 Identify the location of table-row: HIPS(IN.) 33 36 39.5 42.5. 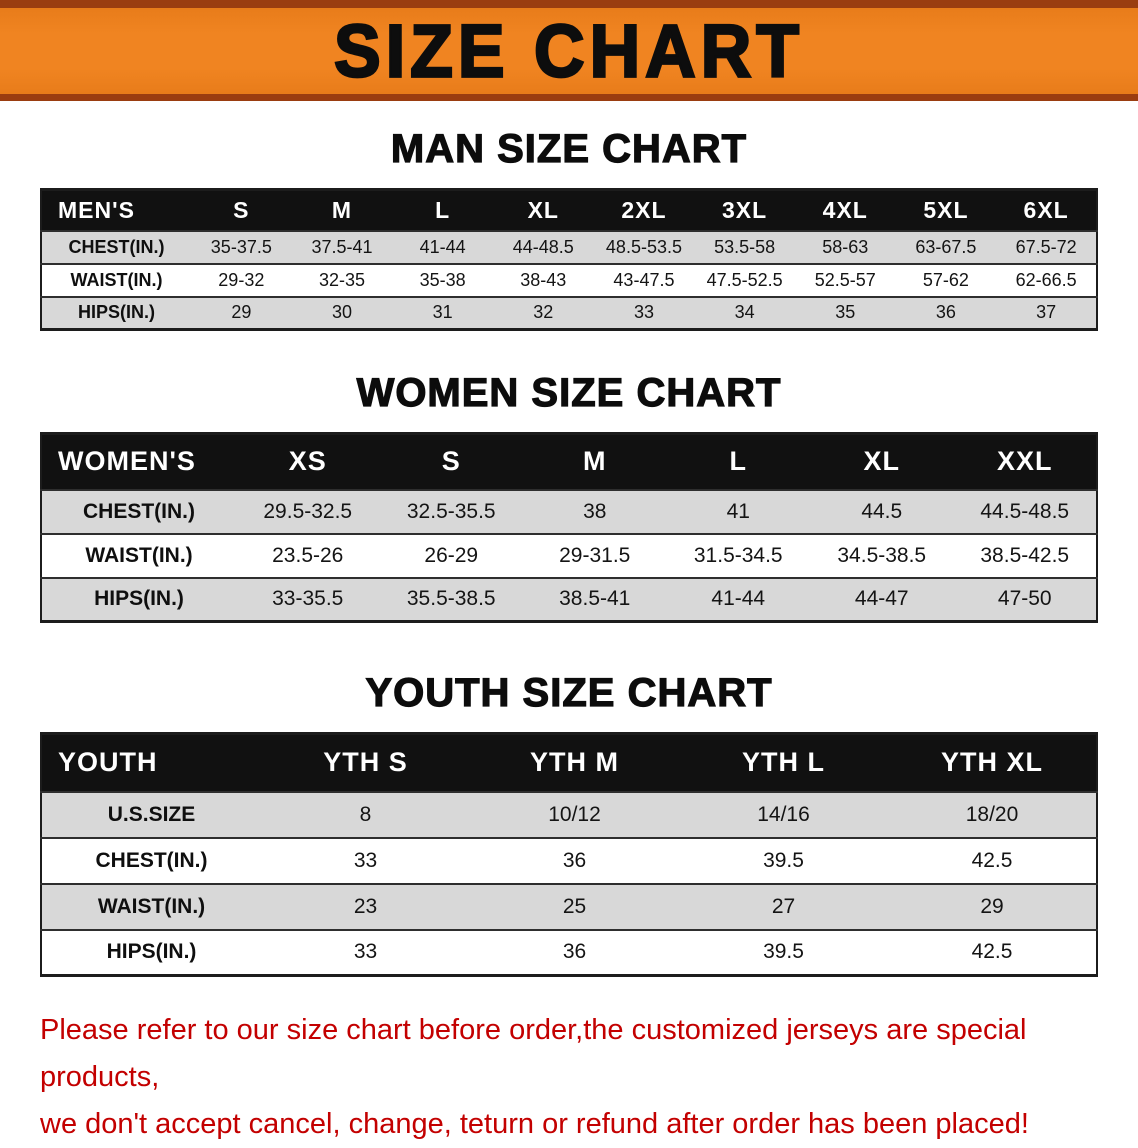
(569, 952).